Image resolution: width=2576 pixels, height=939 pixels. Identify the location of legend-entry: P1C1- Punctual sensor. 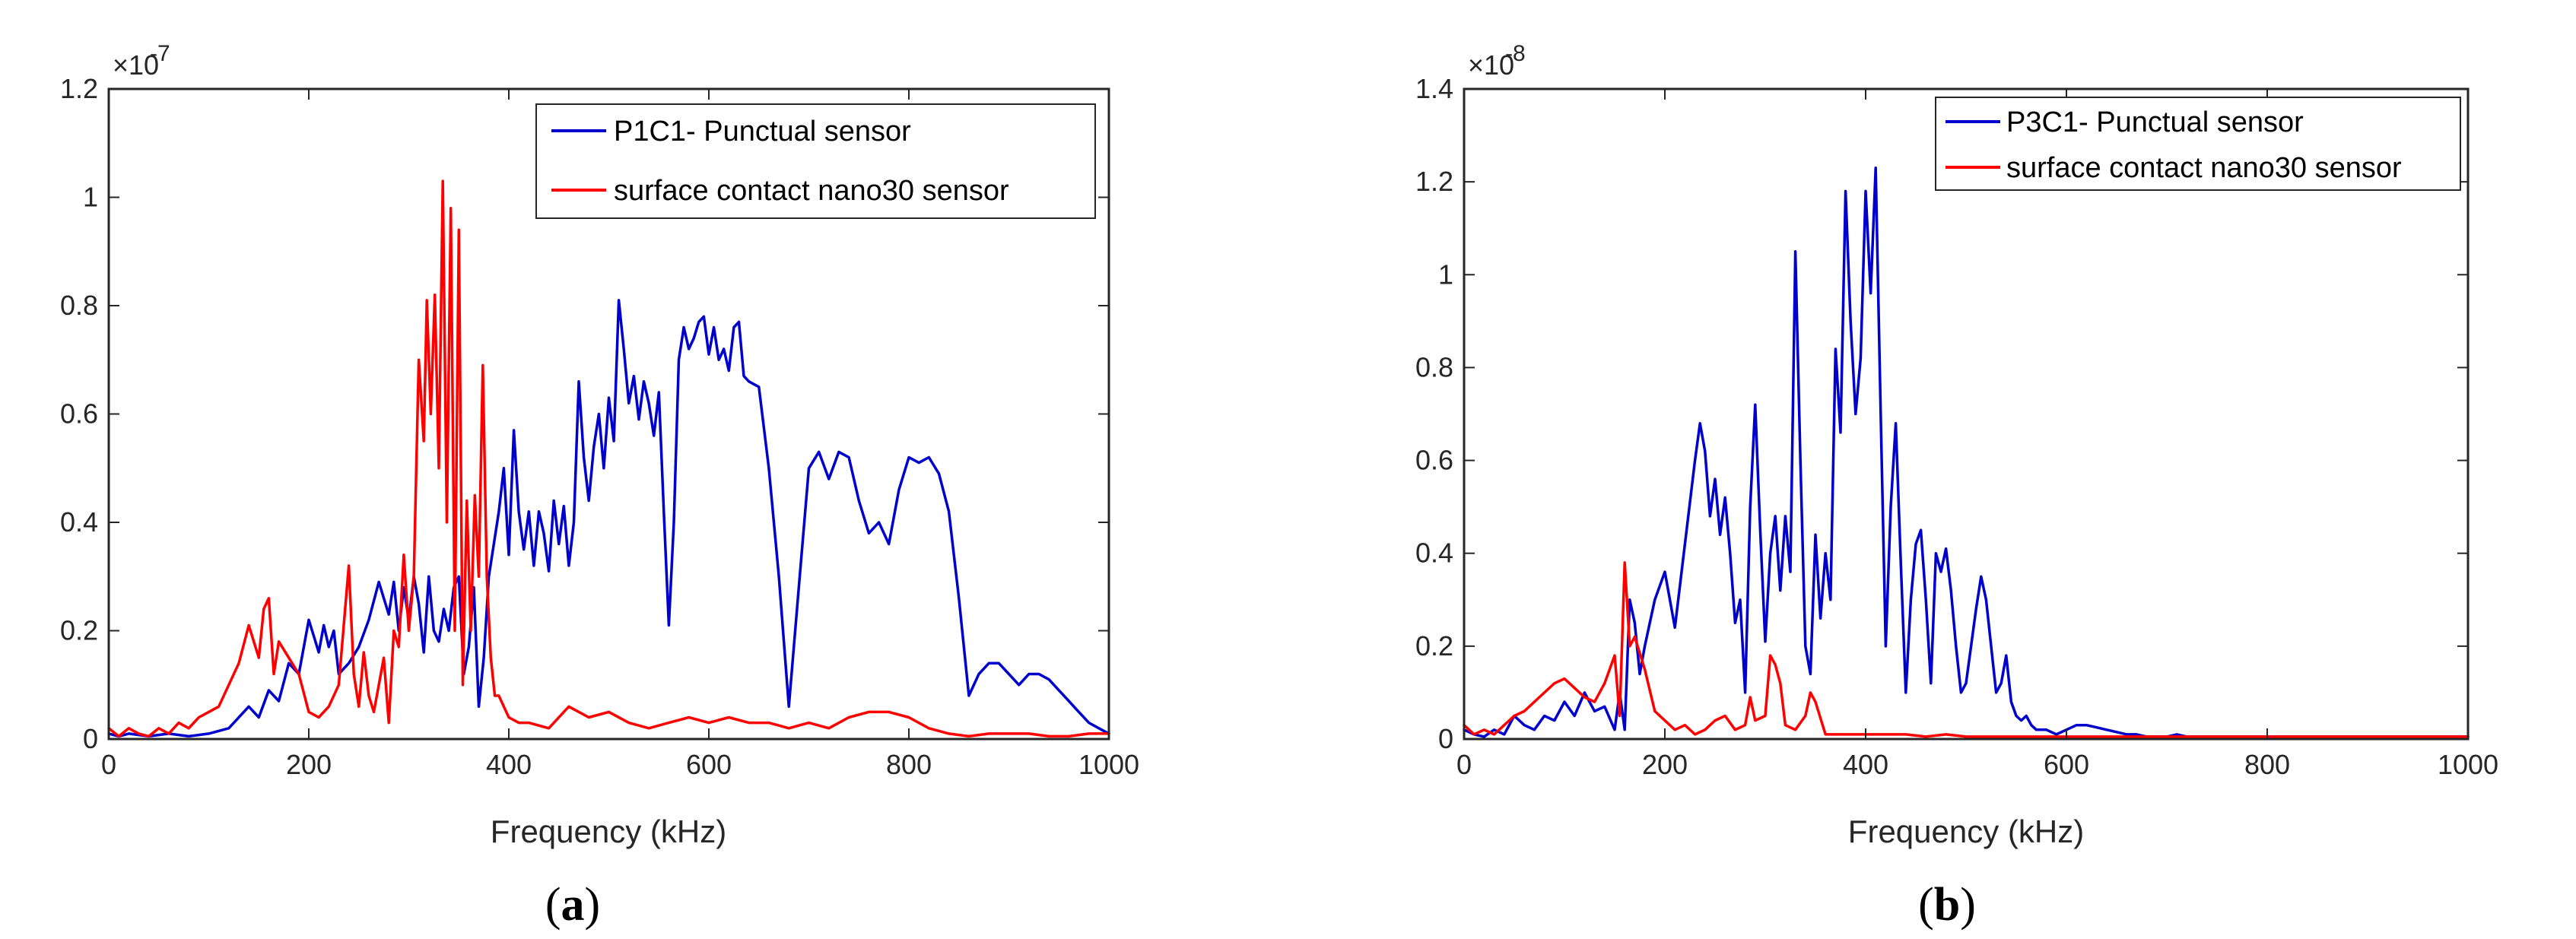
(762, 132).